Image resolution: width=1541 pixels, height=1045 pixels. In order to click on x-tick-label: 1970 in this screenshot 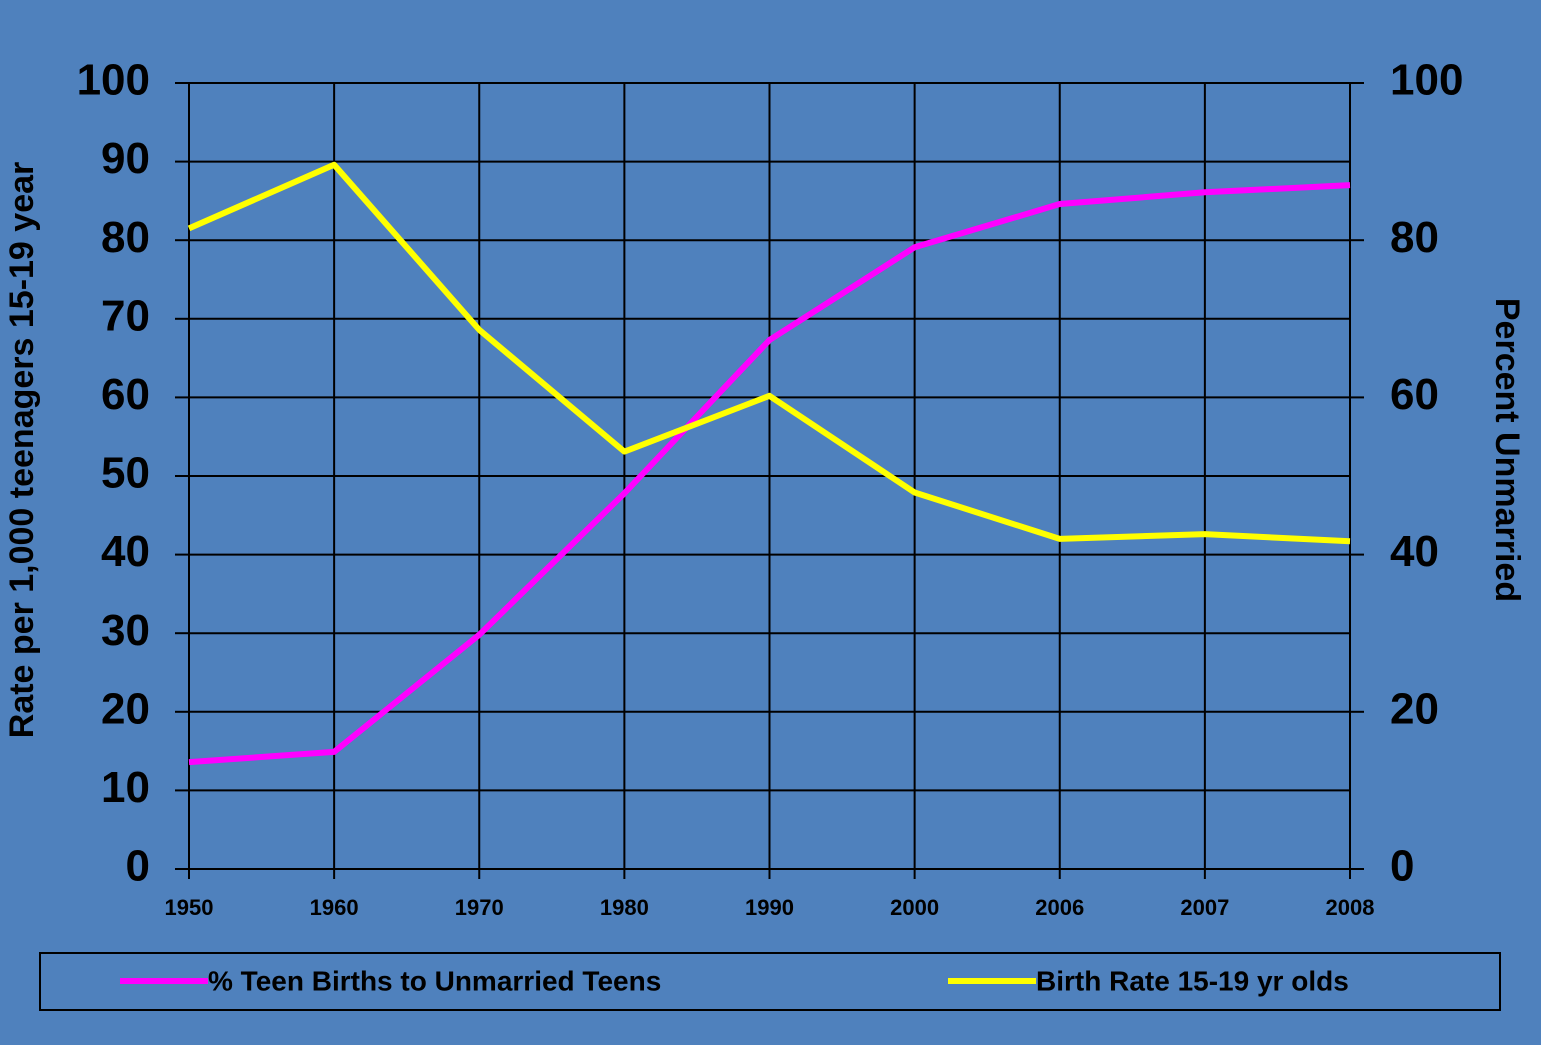, I will do `click(479, 907)`.